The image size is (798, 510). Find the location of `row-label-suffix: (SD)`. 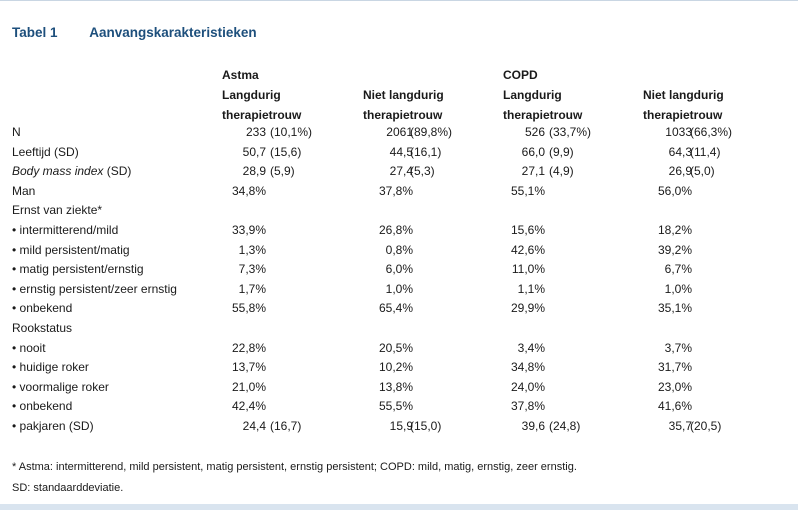

row-label-suffix: (SD) is located at coordinates (117, 171).